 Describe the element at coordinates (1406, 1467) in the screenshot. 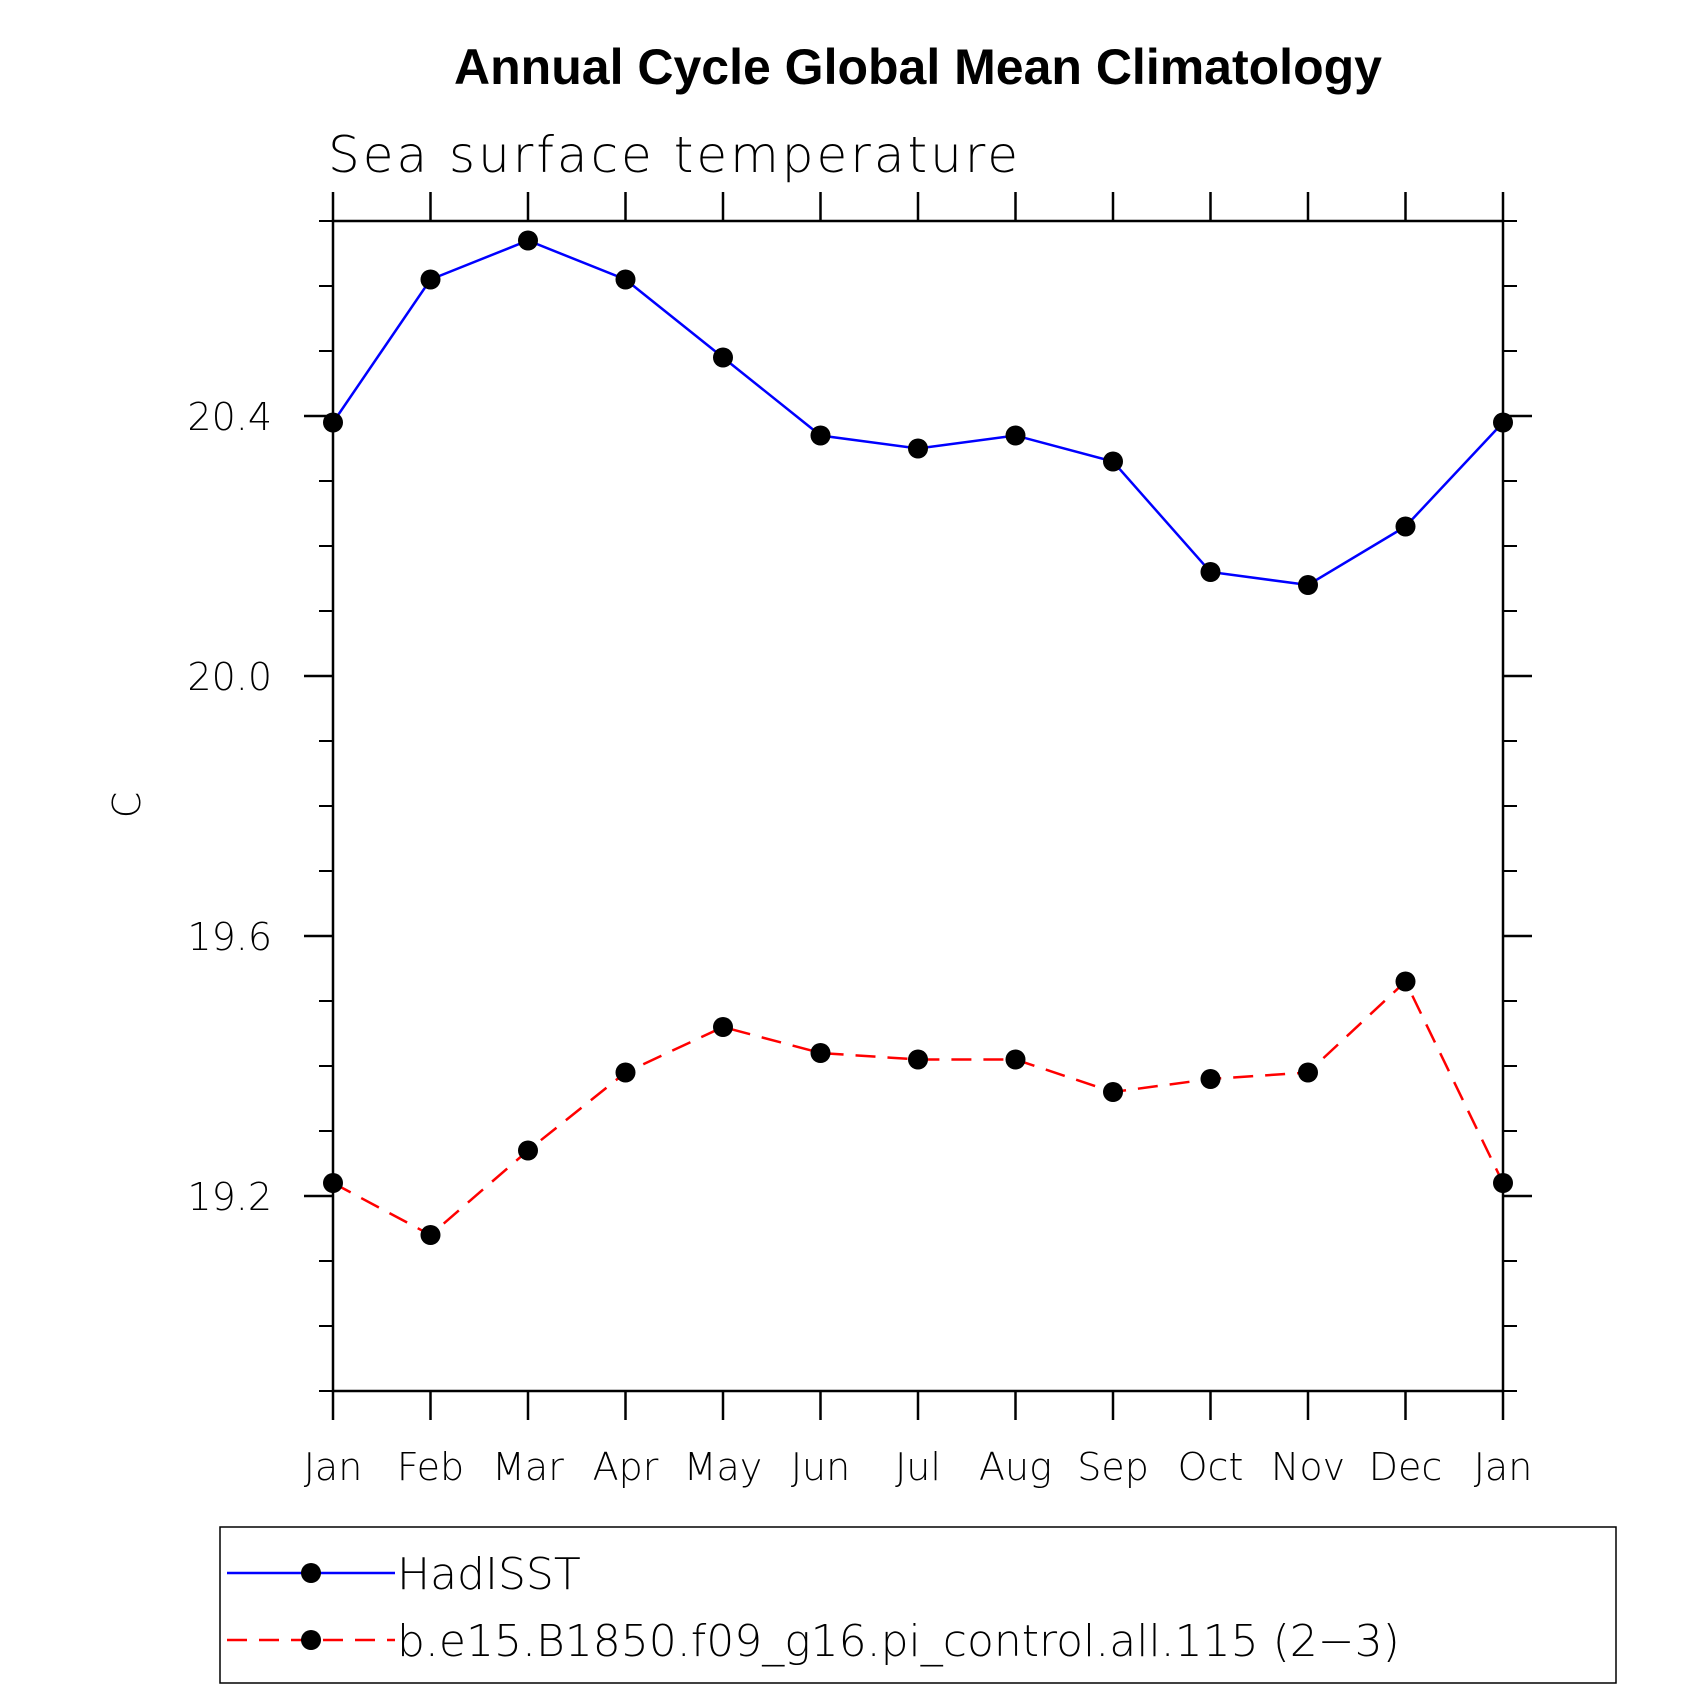

I see `x-tick-label: Dec` at that location.